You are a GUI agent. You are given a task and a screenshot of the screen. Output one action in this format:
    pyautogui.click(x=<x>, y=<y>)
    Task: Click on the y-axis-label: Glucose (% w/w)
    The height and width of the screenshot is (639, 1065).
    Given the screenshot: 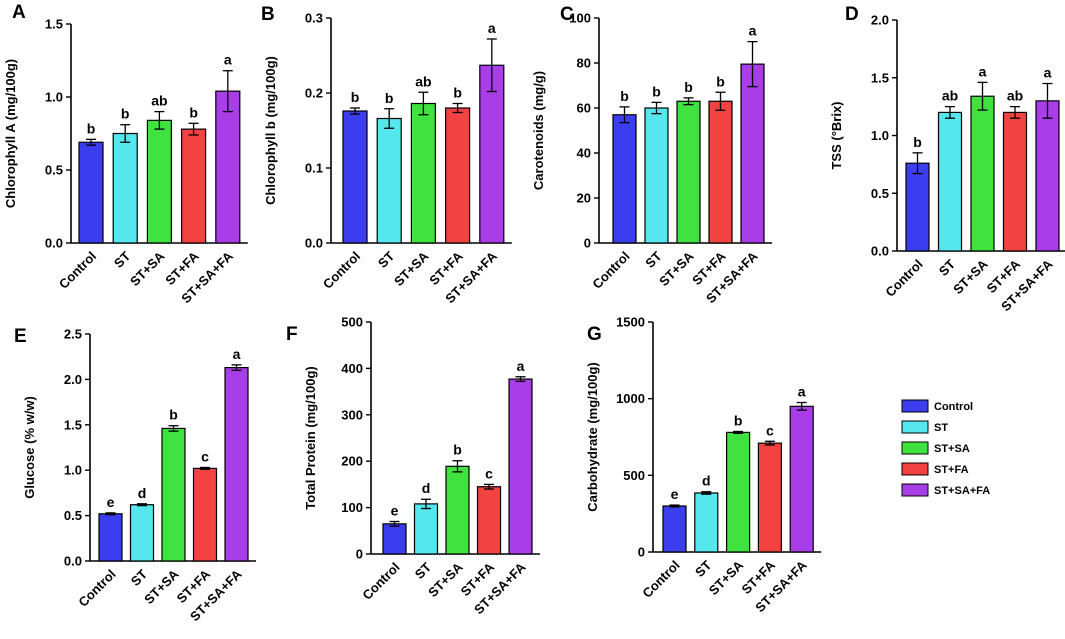 What is the action you would take?
    pyautogui.click(x=29, y=447)
    